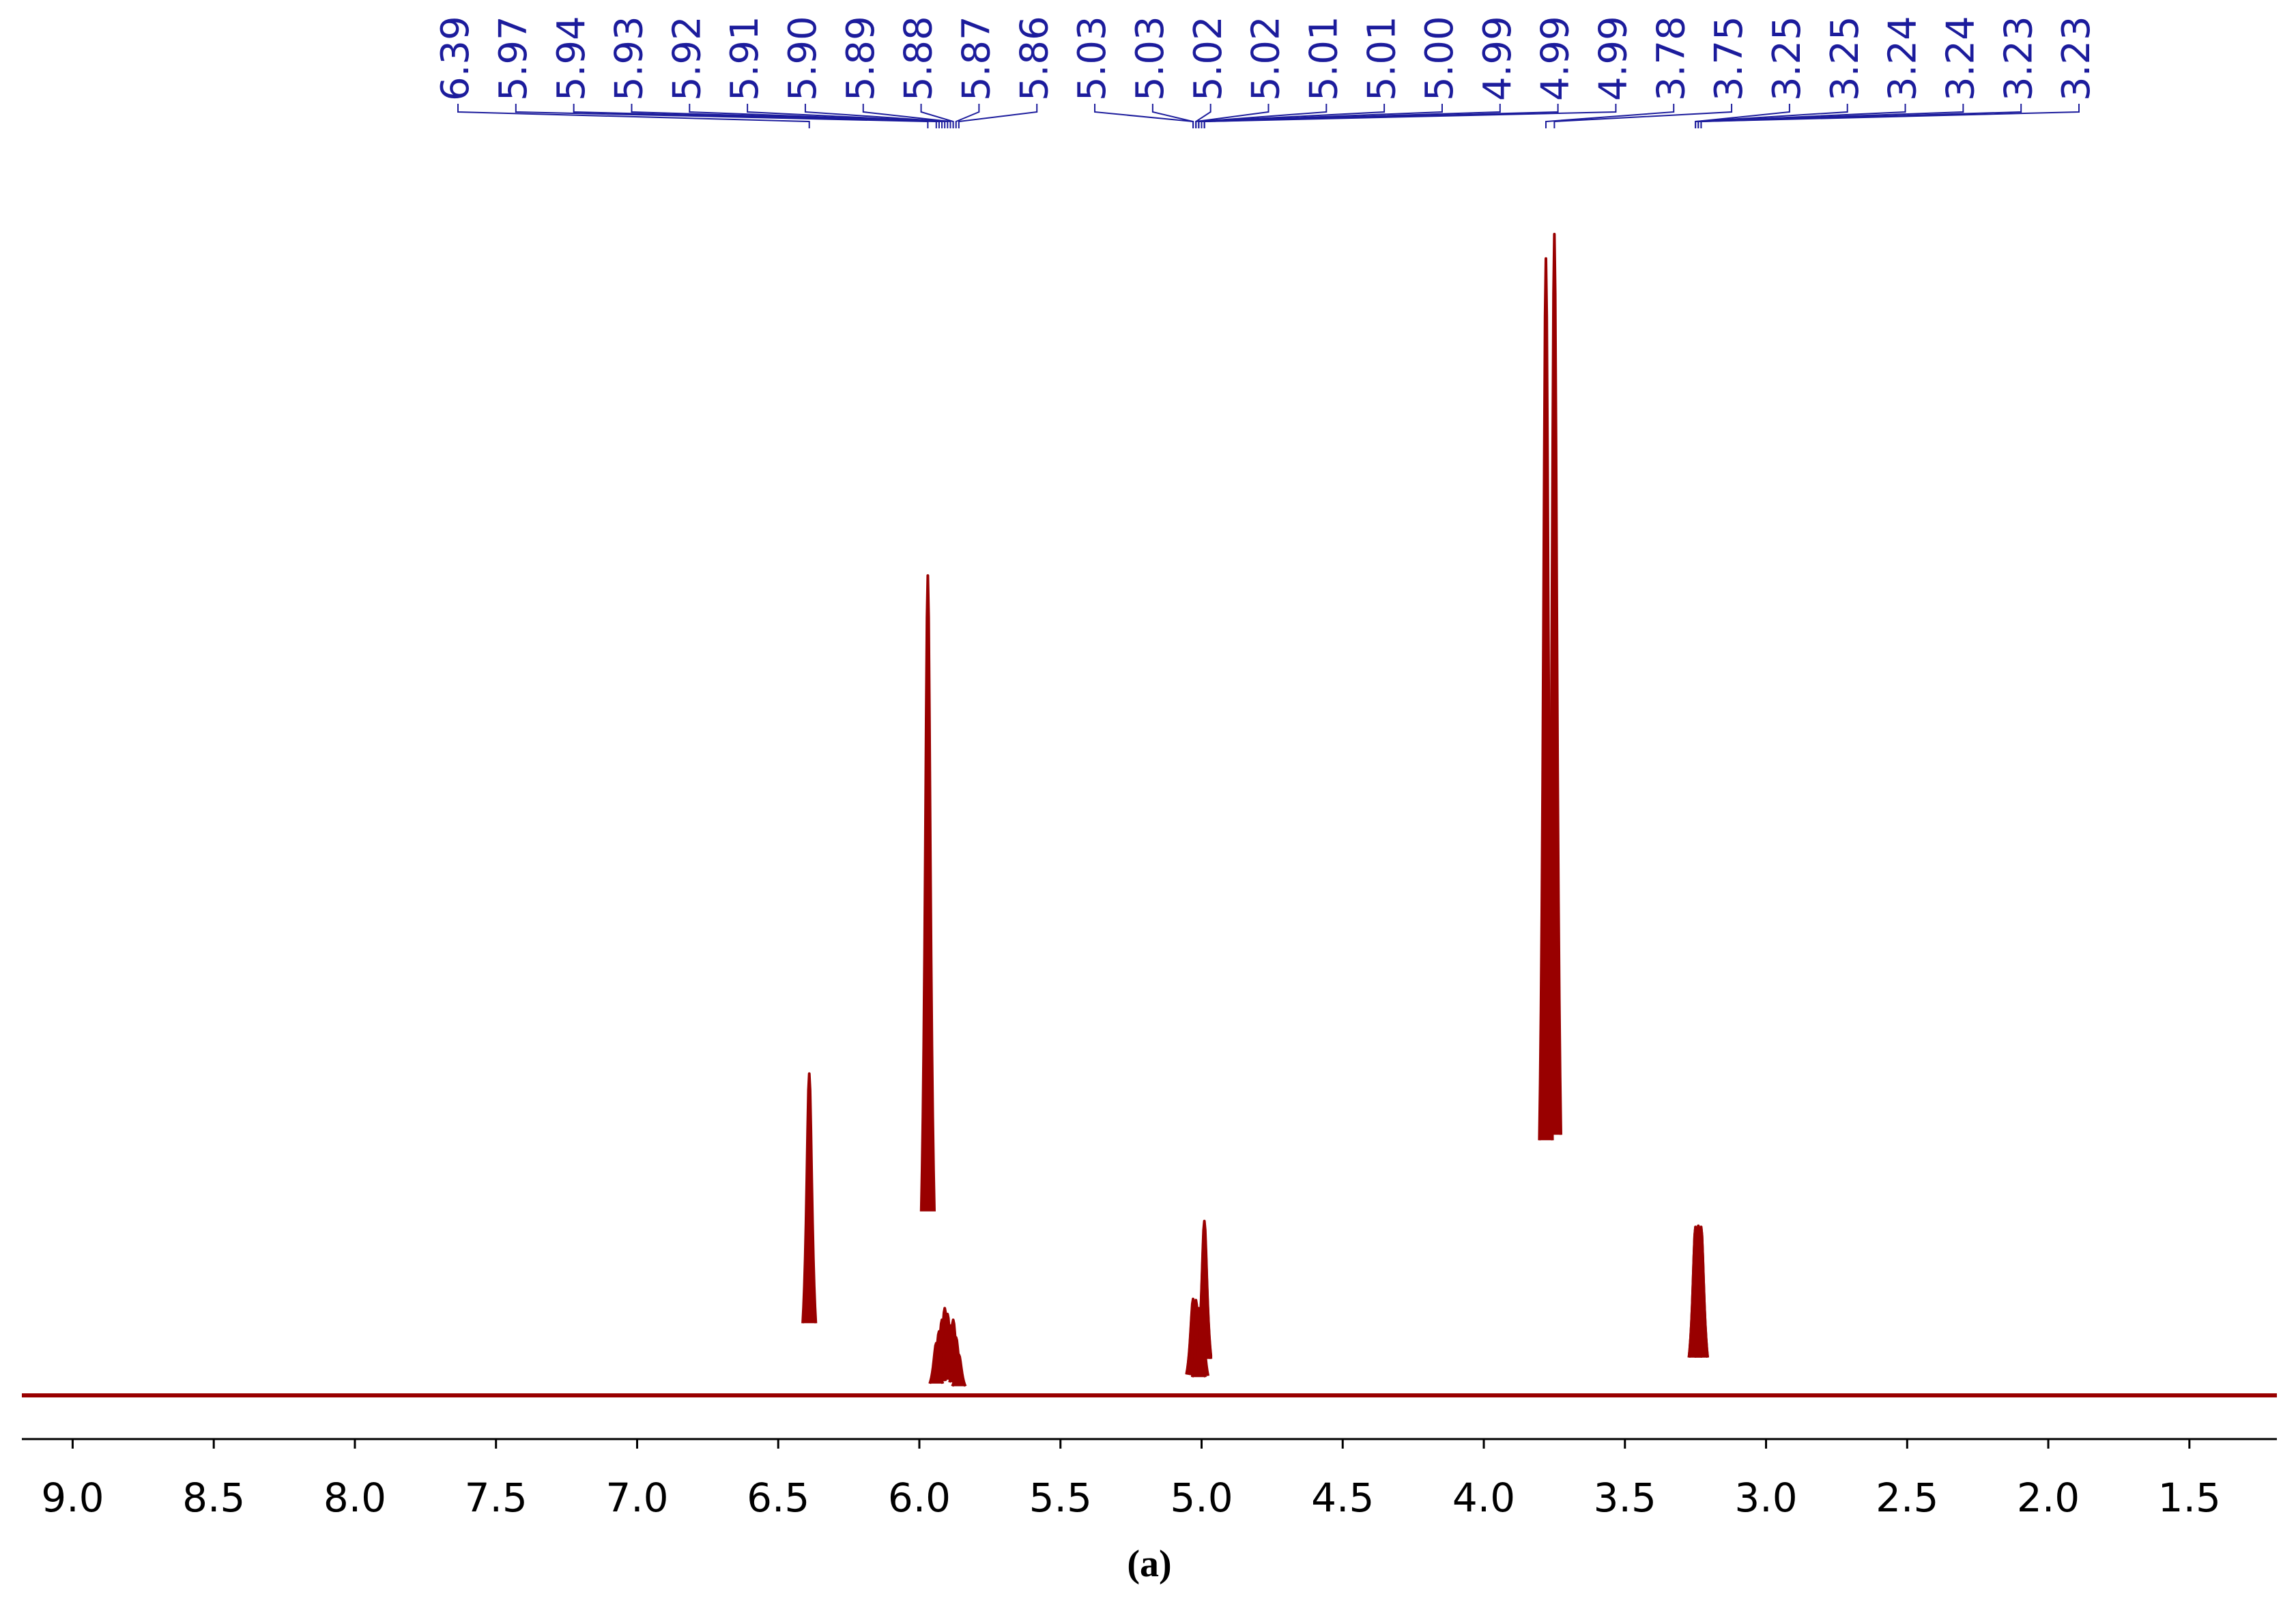 The image size is (2296, 1607). I want to click on x-tick-label: 4.5, so click(1343, 1498).